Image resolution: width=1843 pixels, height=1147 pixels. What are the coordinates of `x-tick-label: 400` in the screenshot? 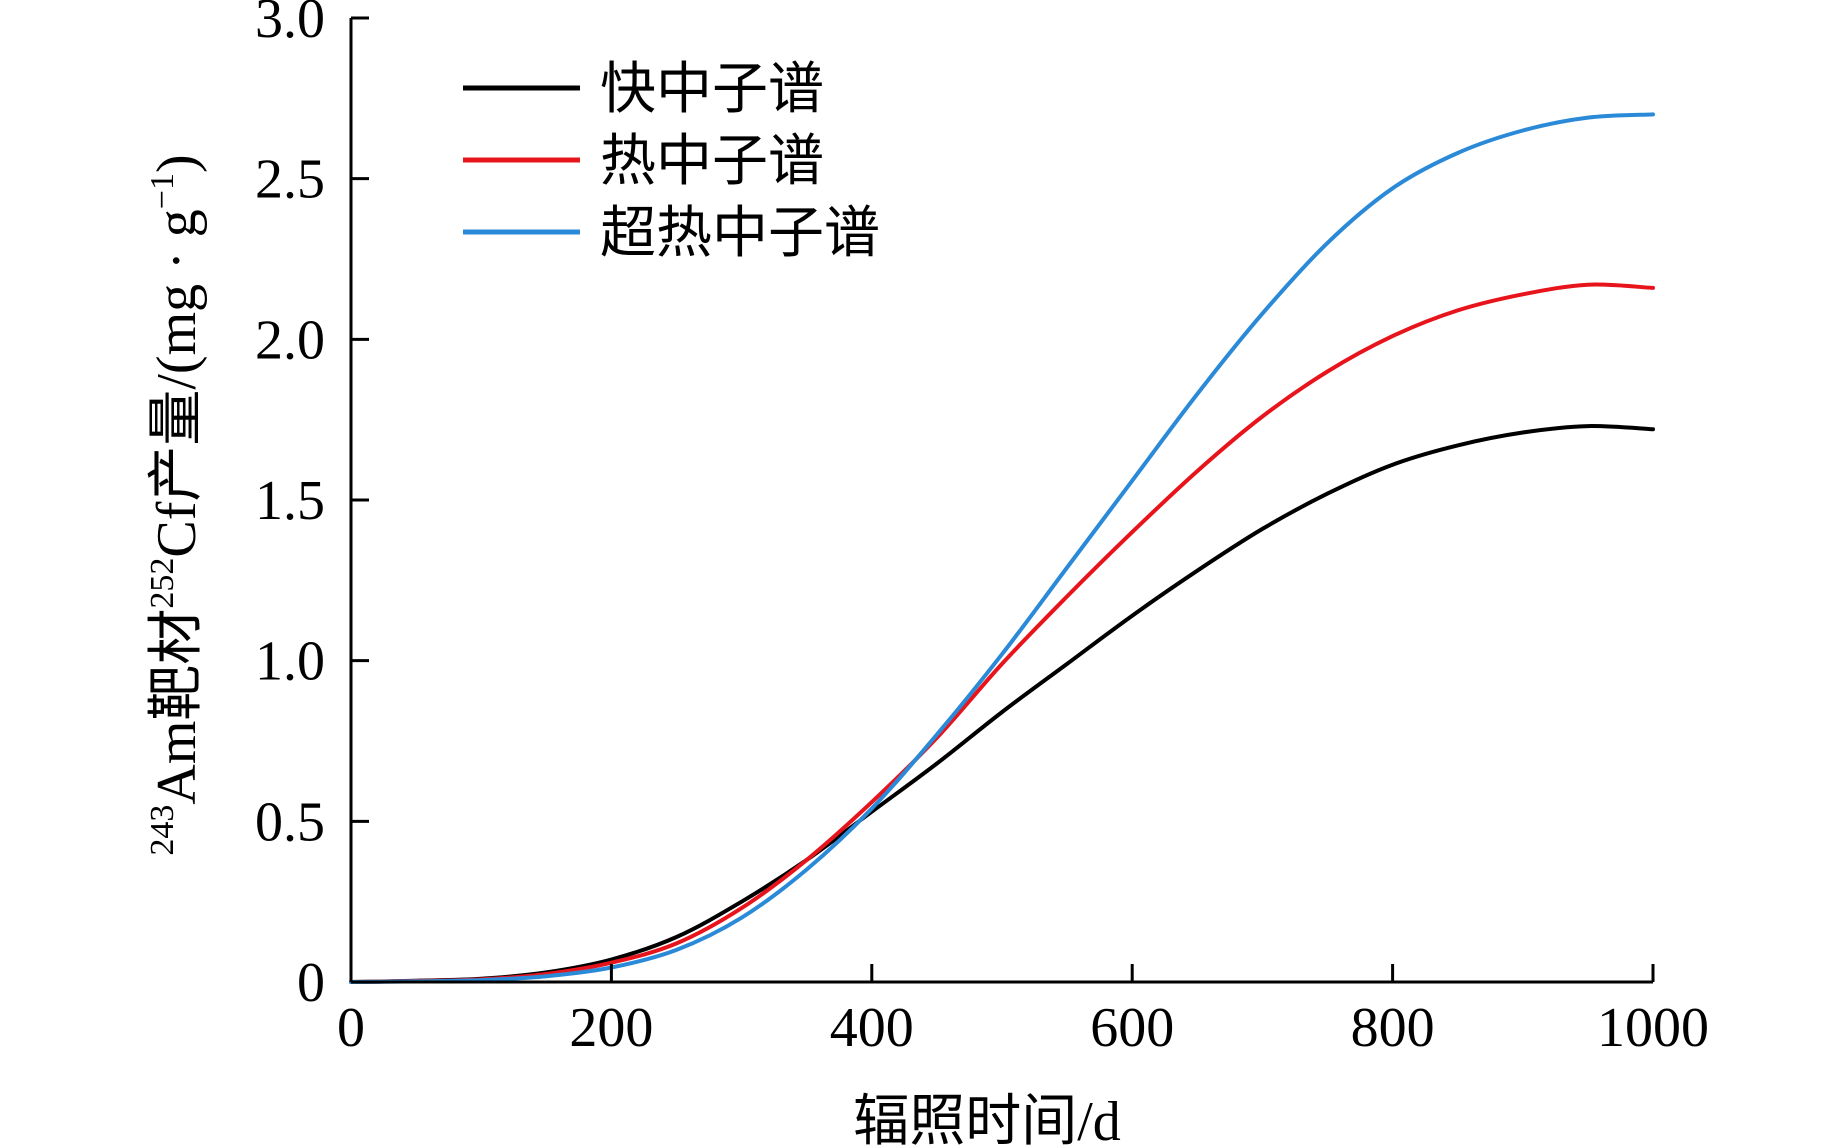 It's located at (872, 1028).